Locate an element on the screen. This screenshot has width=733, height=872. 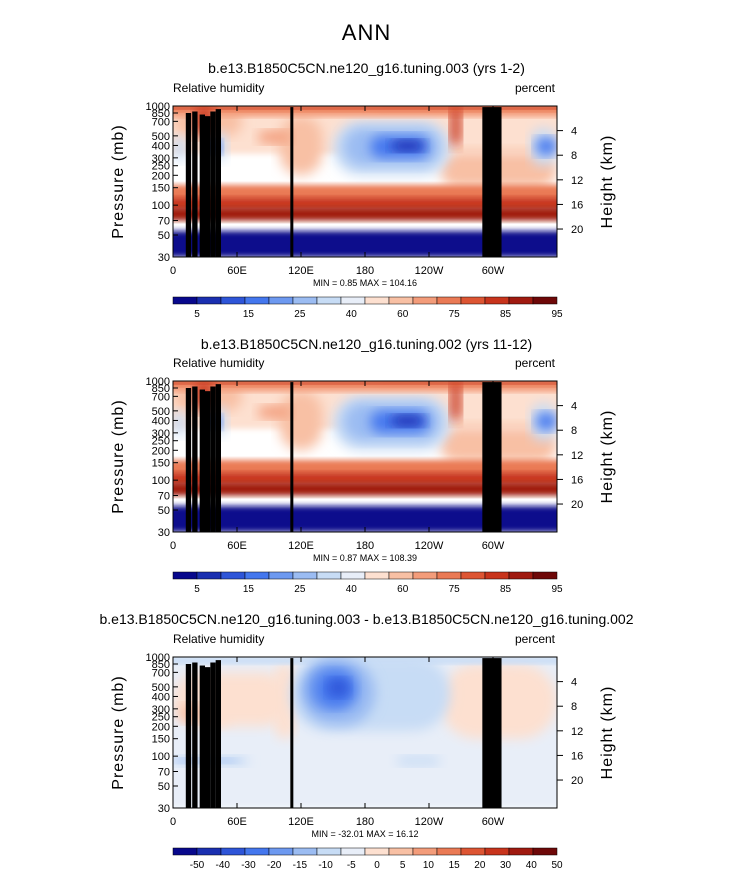
height-tick-label: 20 is located at coordinates (577, 230).